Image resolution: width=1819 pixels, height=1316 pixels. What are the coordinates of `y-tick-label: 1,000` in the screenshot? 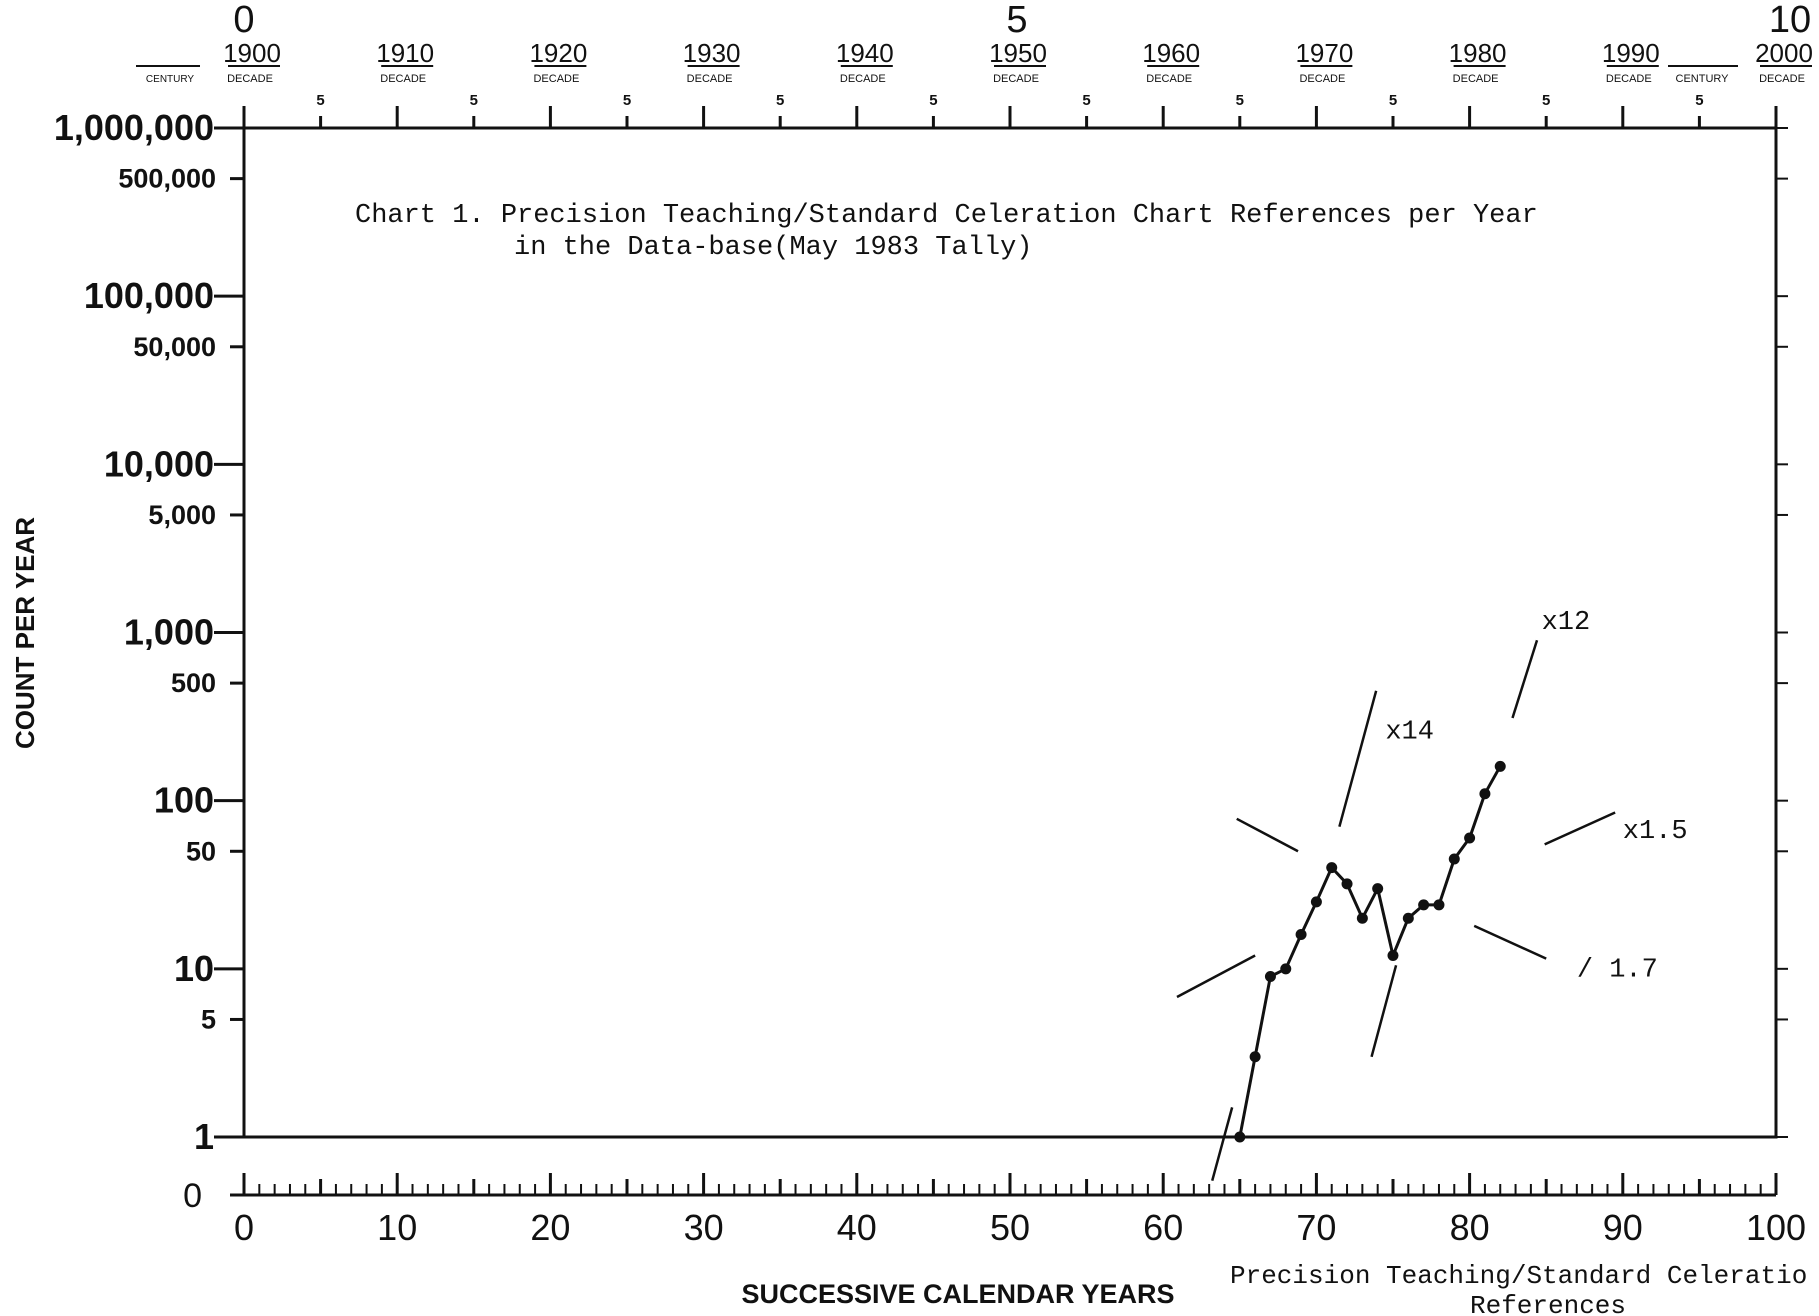 It's located at (169, 632).